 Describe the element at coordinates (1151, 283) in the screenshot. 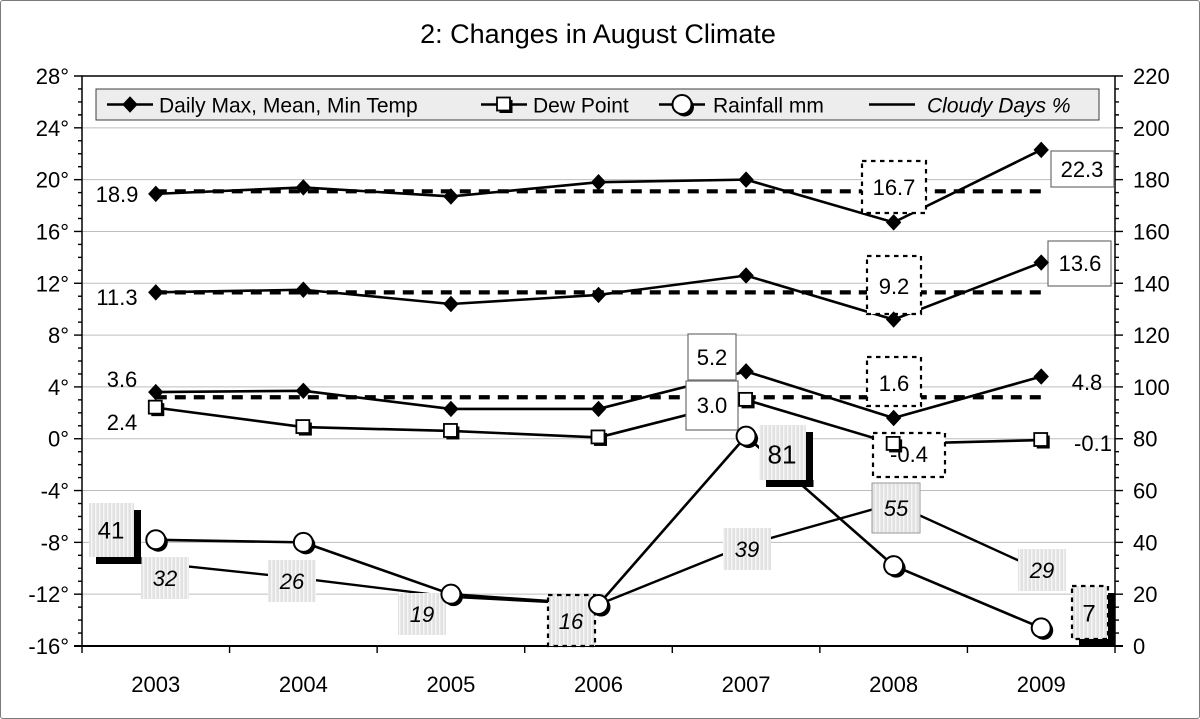

I see `right-axis-tick-label: 140` at that location.